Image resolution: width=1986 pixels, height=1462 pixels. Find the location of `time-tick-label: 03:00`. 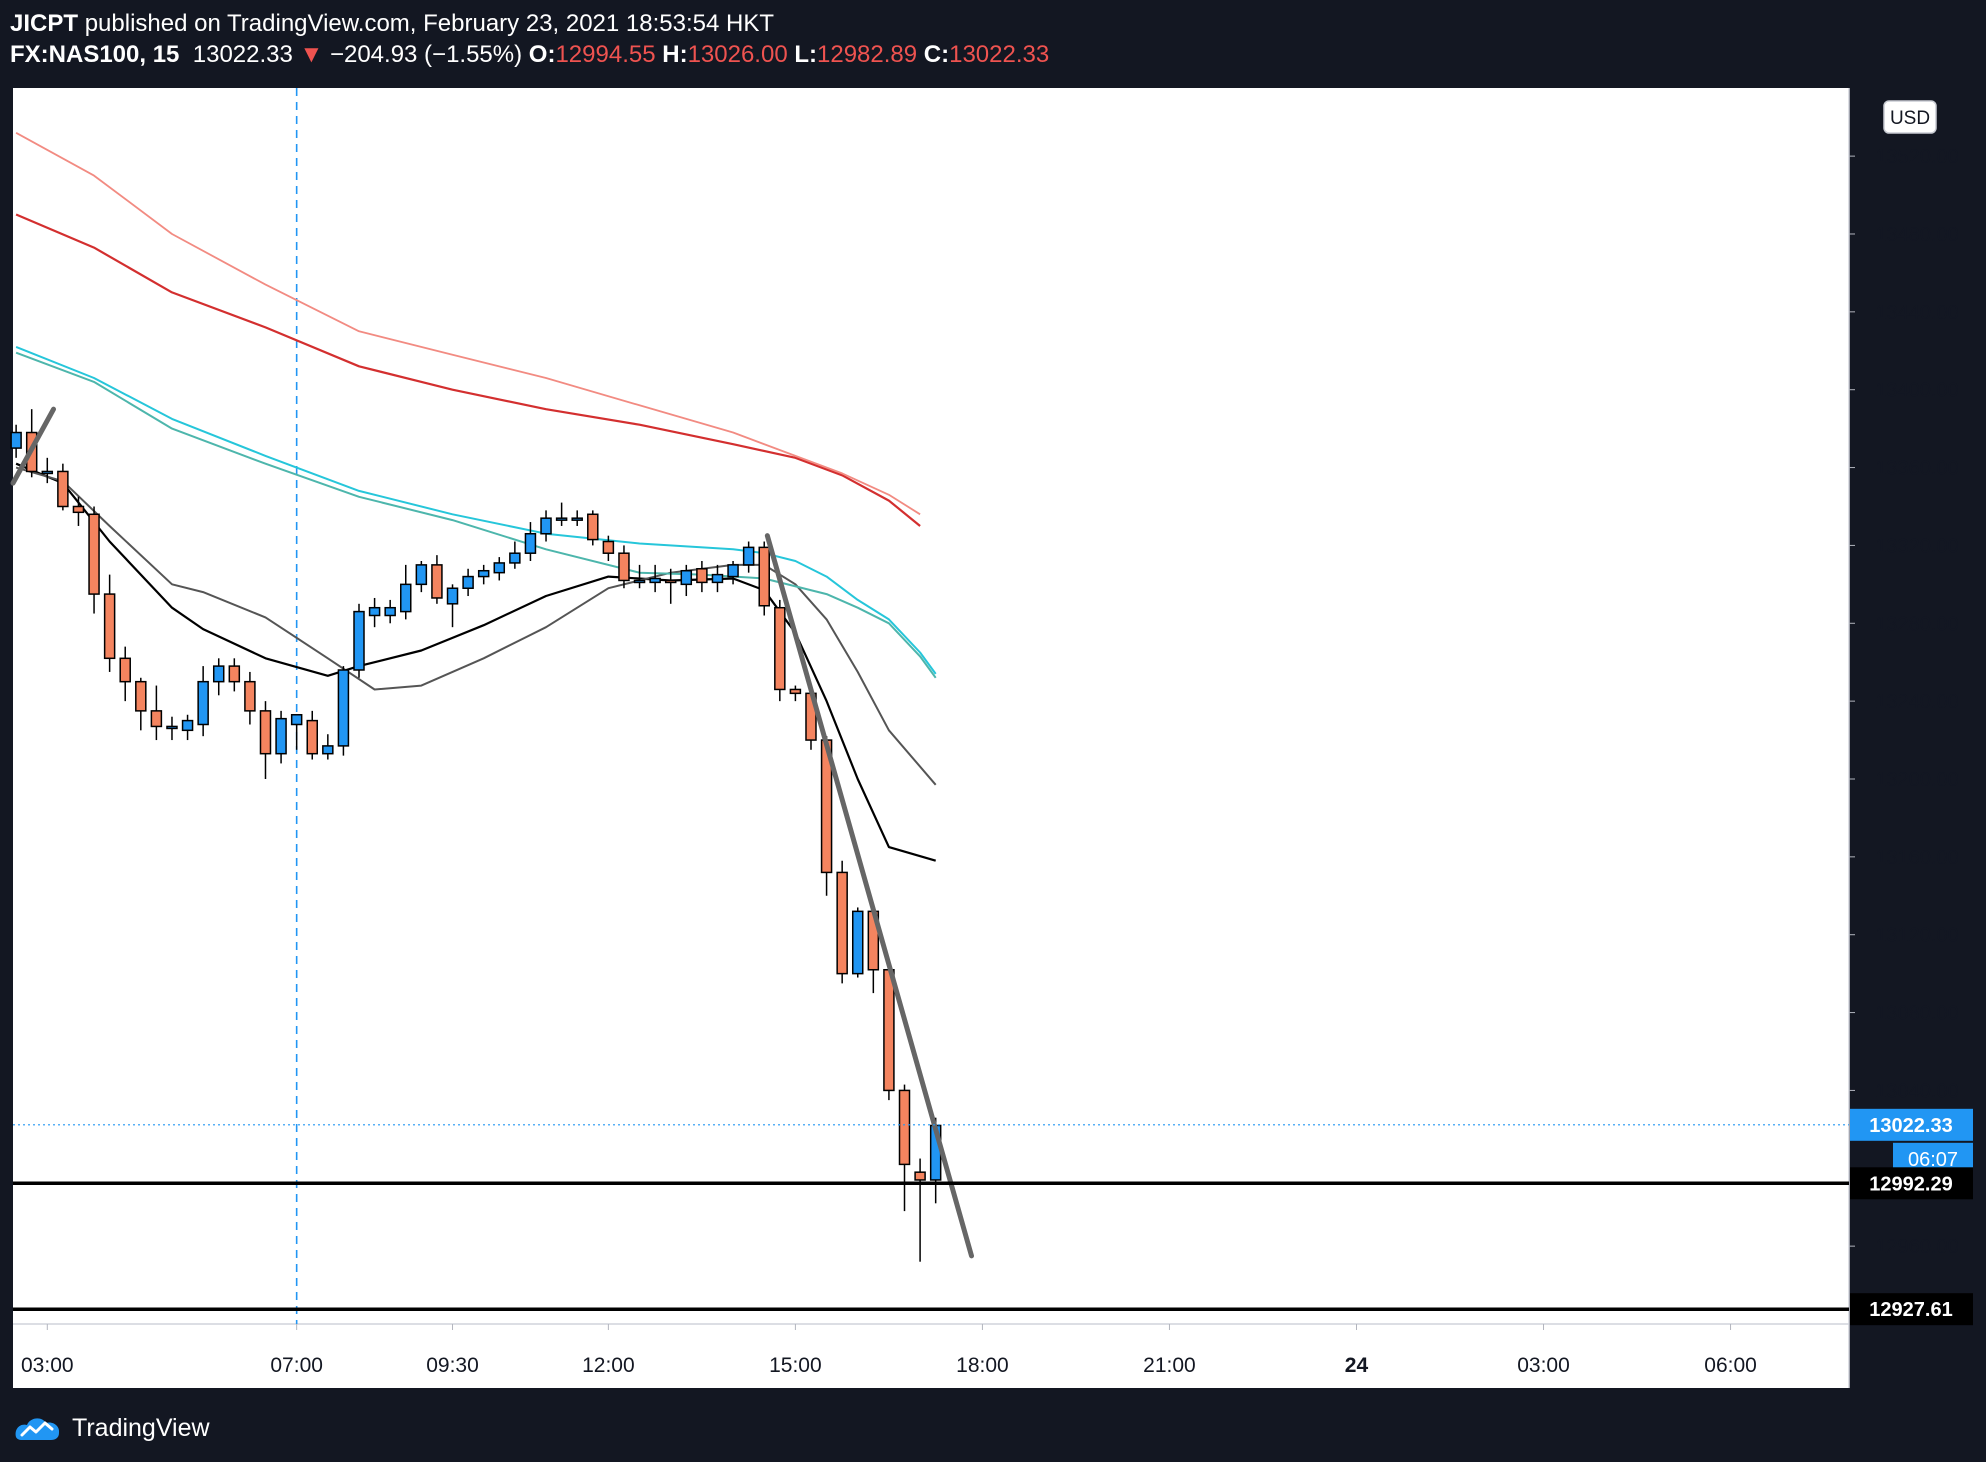

time-tick-label: 03:00 is located at coordinates (47, 1365).